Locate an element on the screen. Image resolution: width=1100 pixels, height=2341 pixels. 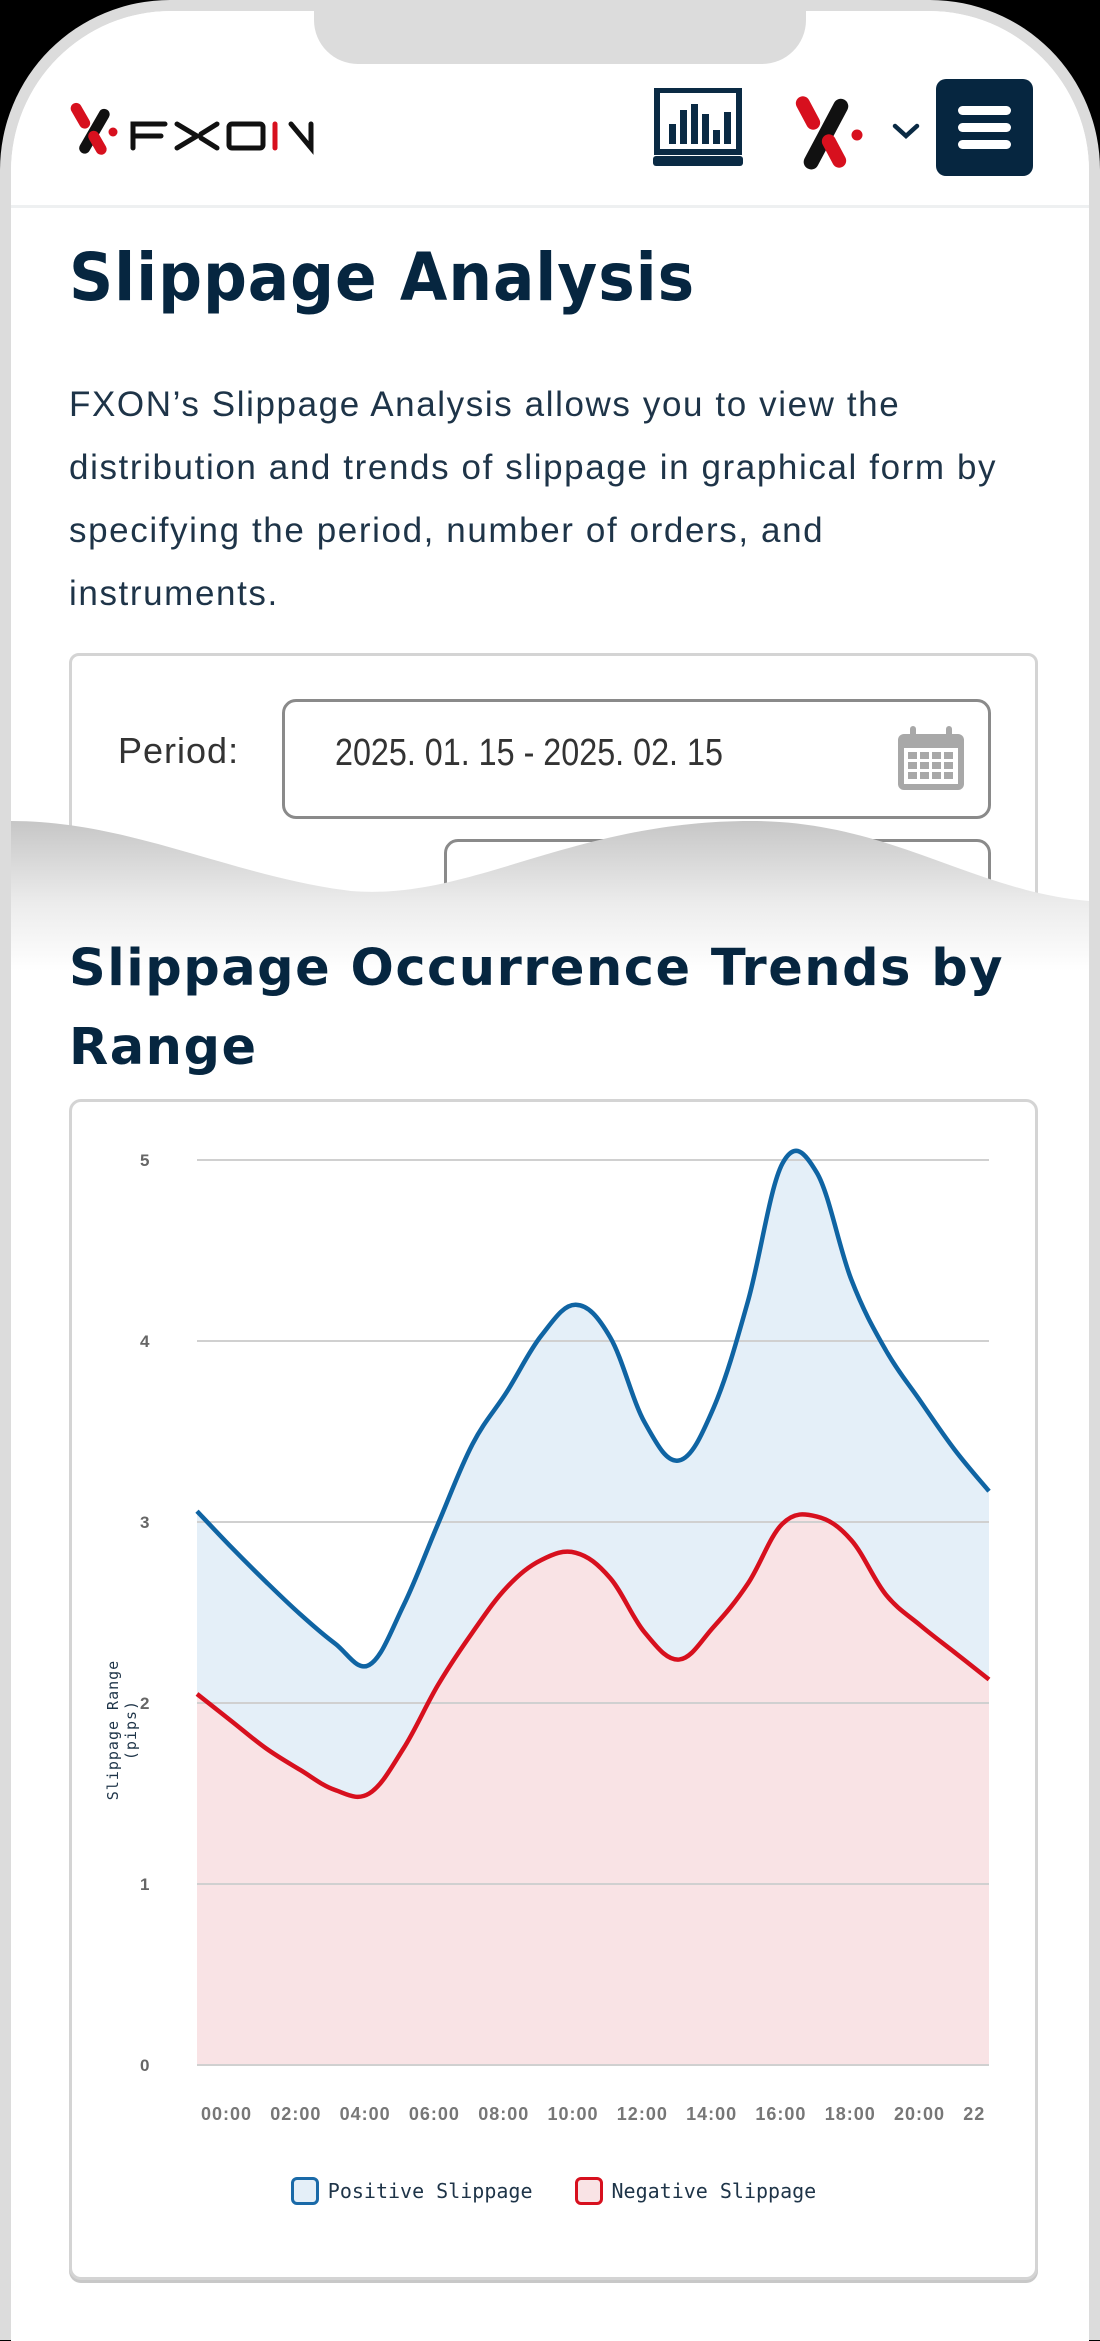
x-tick-label: 00:00 is located at coordinates (226, 2114).